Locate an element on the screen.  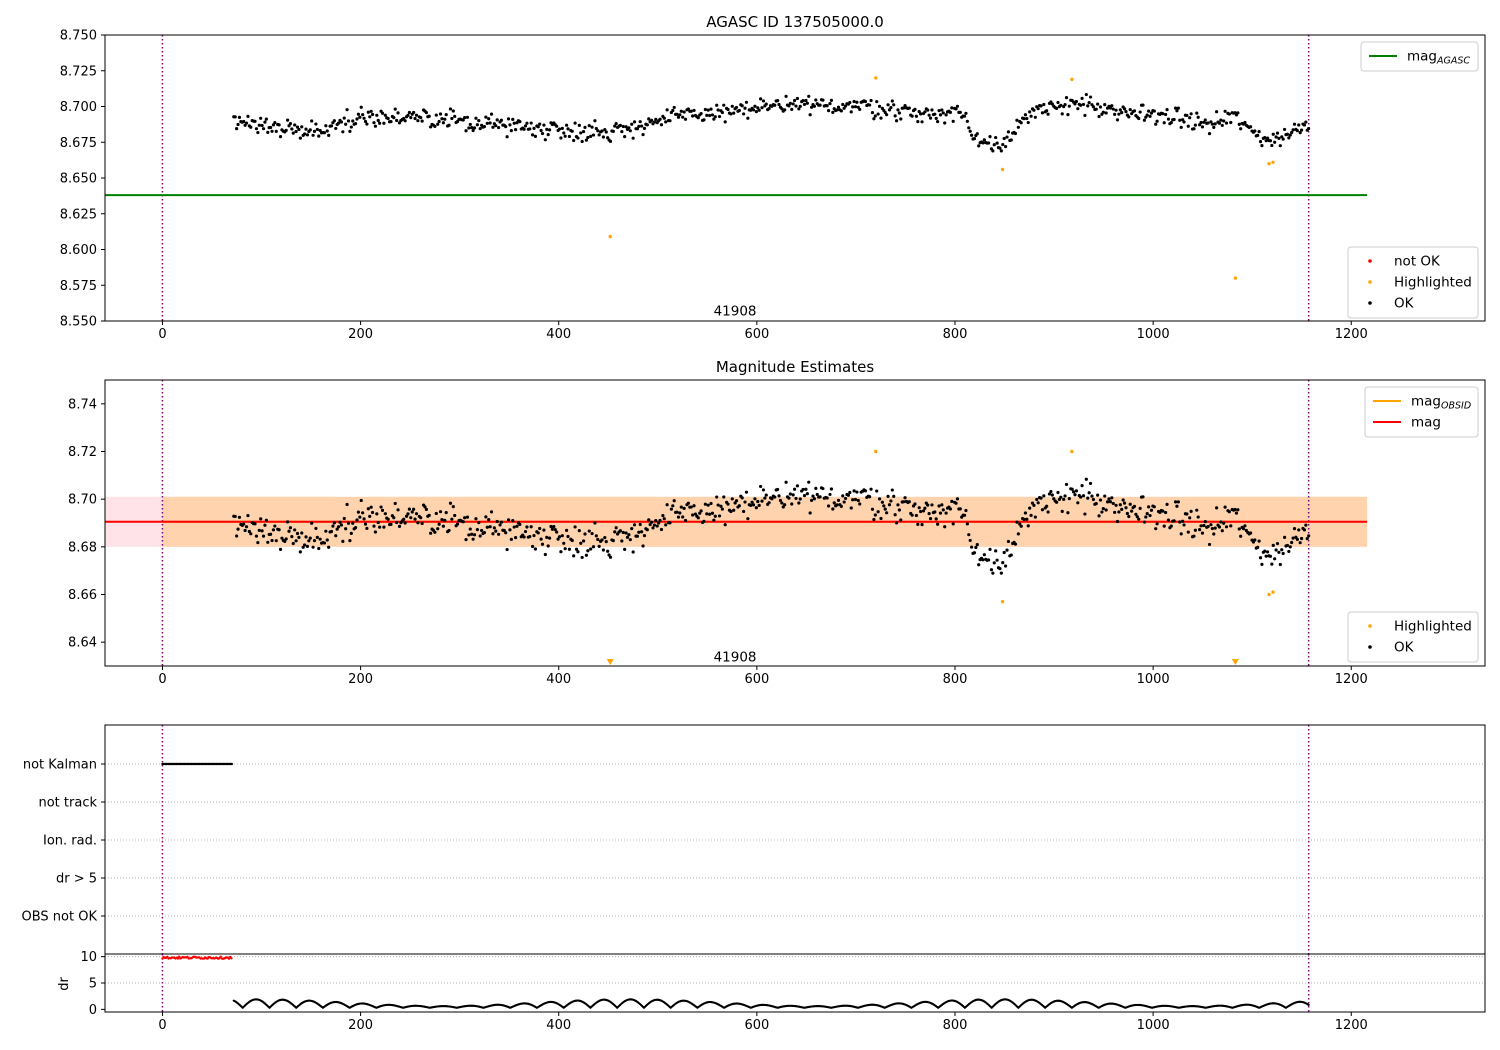
y-tick-label: 8.725 is located at coordinates (78, 71).